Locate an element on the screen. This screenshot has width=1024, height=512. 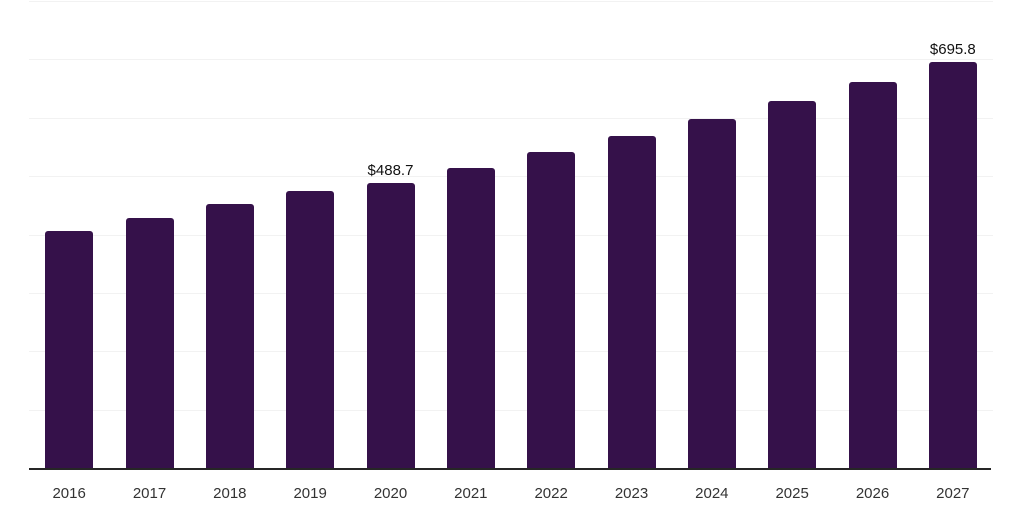
x-axis-line is located at coordinates (510, 469).